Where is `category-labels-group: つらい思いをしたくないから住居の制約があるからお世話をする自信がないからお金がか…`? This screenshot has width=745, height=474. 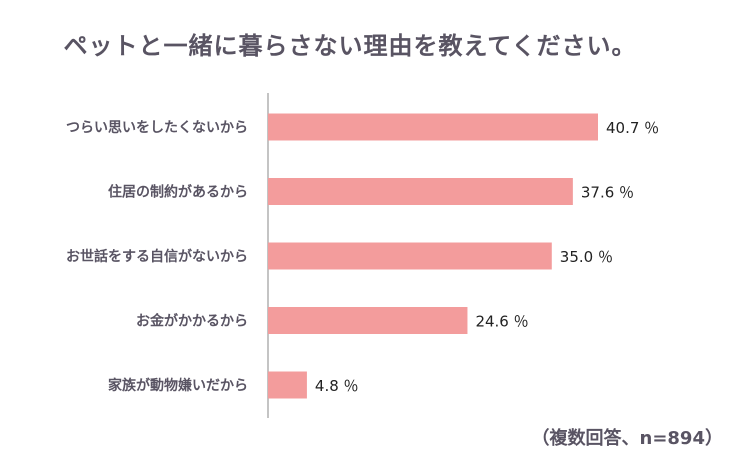
category-labels-group: つらい思いをしたくないから住居の制約があるからお世話をする自信がないからお金がか… is located at coordinates (157, 257).